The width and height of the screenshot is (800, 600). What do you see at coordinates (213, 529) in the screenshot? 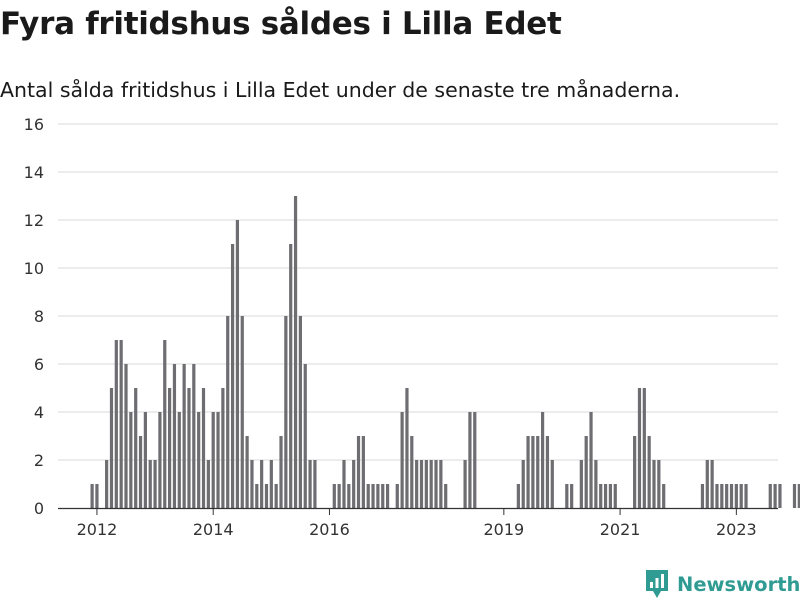
I see `x-tick-label: 2014` at bounding box center [213, 529].